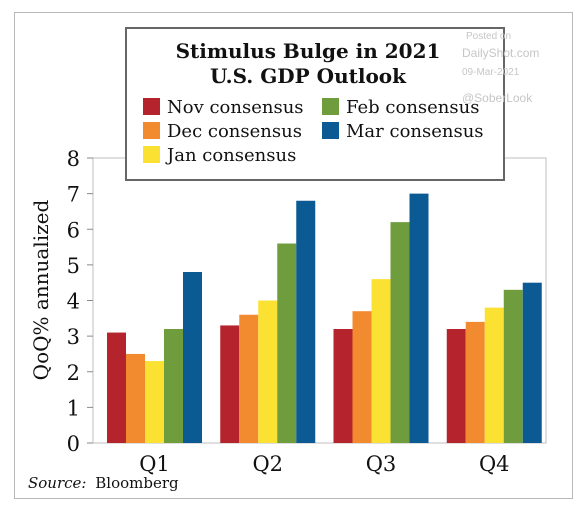 The width and height of the screenshot is (587, 511). What do you see at coordinates (73, 195) in the screenshot?
I see `y-tick-label: 7` at bounding box center [73, 195].